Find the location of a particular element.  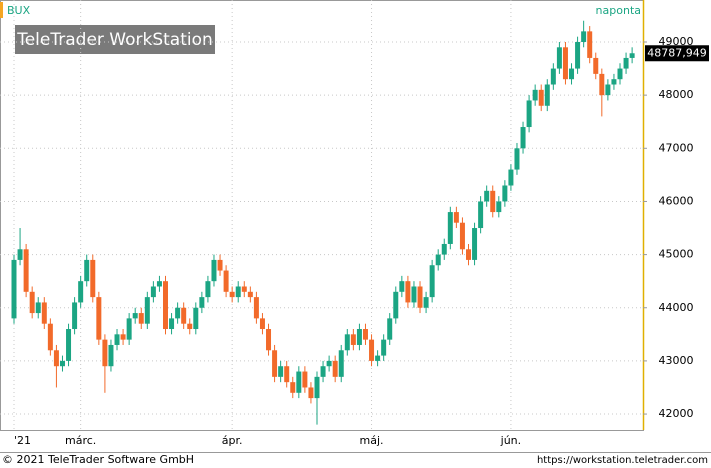

x-tick-label: máj. is located at coordinates (372, 440).